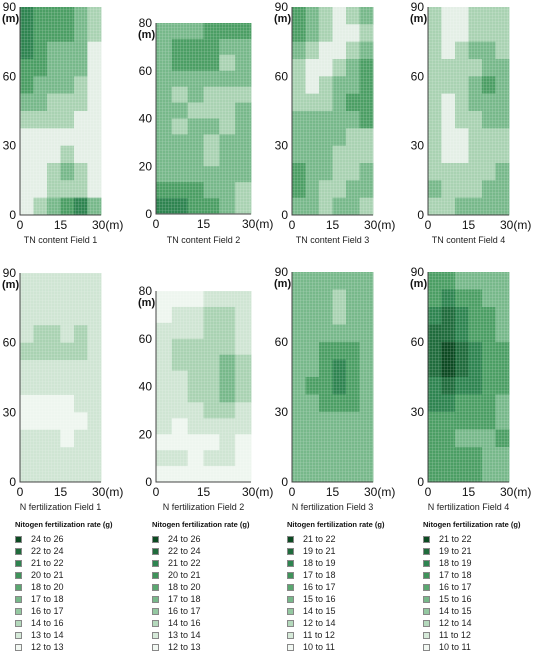  What do you see at coordinates (486, 563) in the screenshot?
I see `legend-item: 18 to 19` at bounding box center [486, 563].